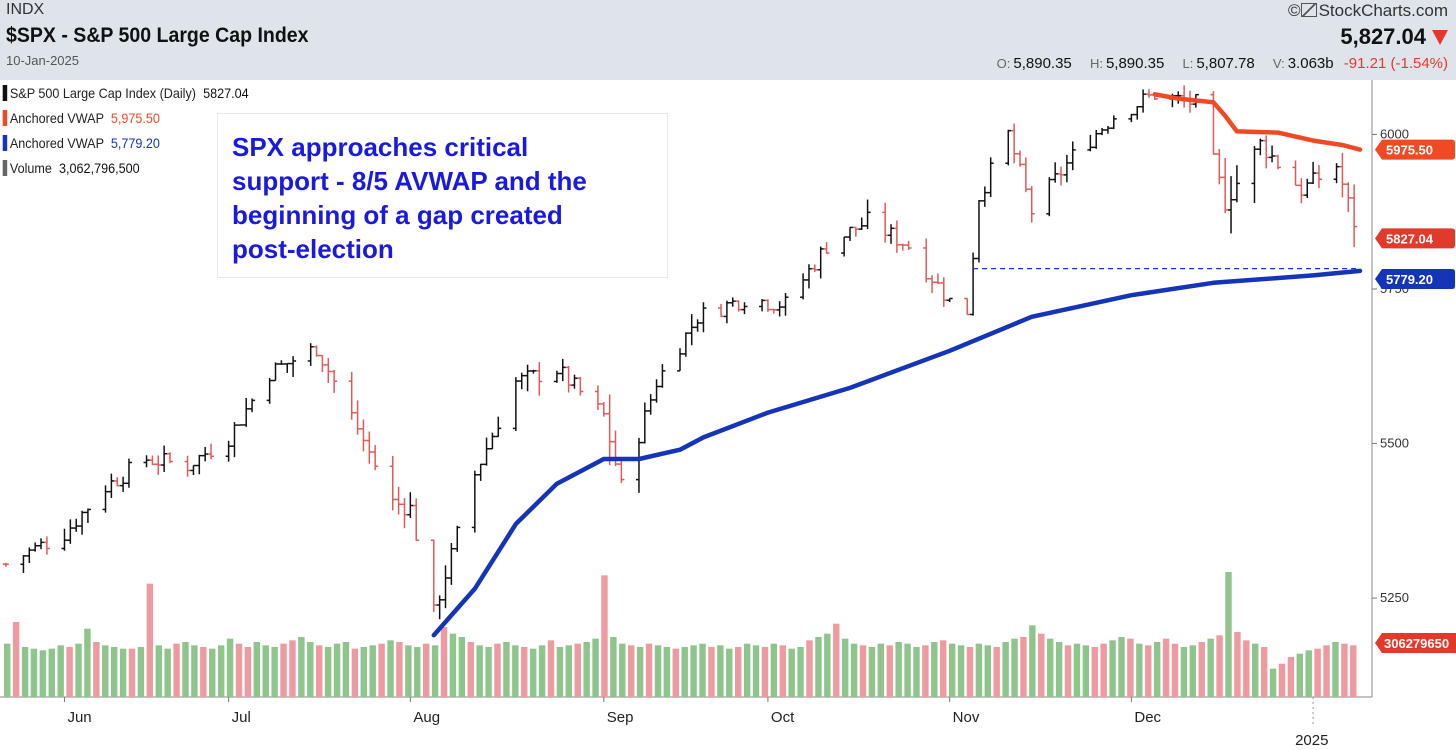 The height and width of the screenshot is (750, 1456). Describe the element at coordinates (42, 60) in the screenshot. I see `chart-date: 10-Jan-2025` at that location.